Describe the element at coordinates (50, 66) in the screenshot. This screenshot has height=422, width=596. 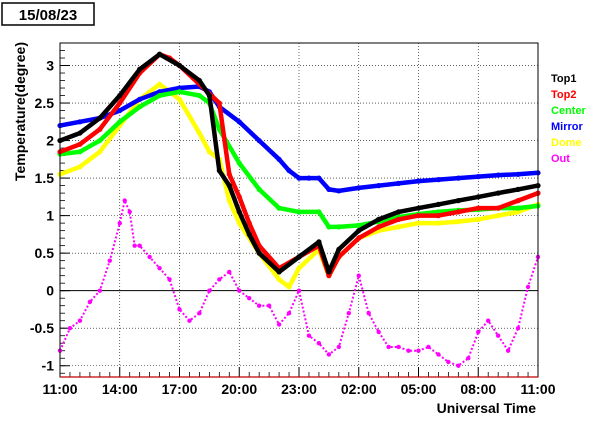
I see `y-tick-label: 3` at that location.